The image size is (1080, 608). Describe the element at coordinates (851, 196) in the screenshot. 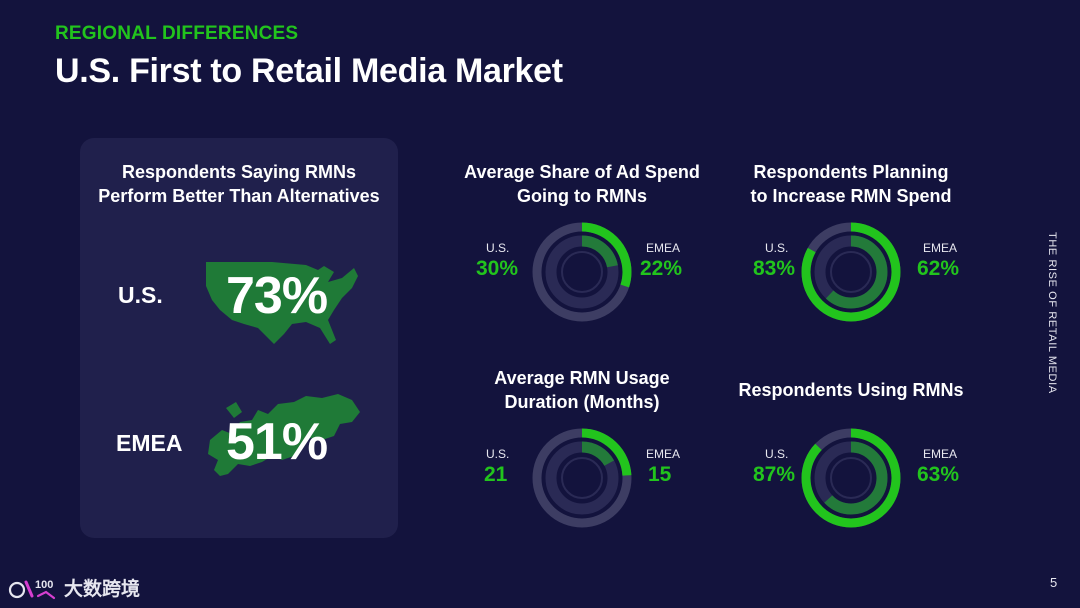

I see `metric-title-line-2: to Increase RMN Spend` at that location.